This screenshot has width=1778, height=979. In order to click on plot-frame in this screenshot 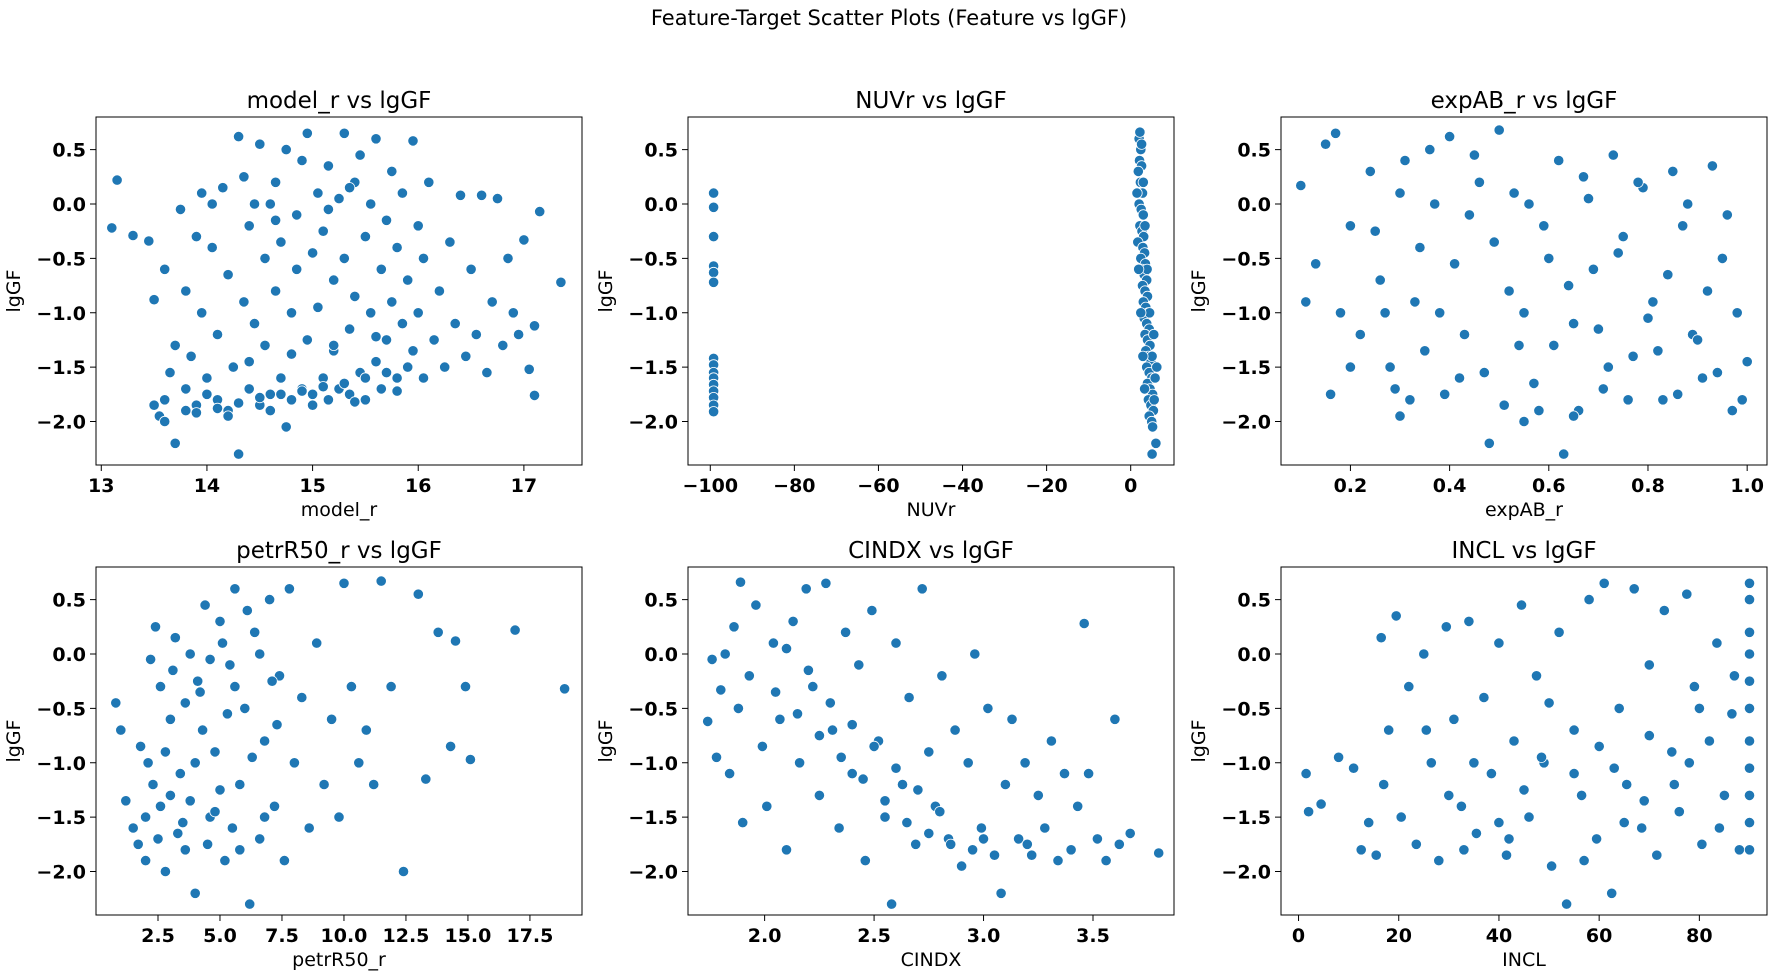, I will do `click(931, 741)`.